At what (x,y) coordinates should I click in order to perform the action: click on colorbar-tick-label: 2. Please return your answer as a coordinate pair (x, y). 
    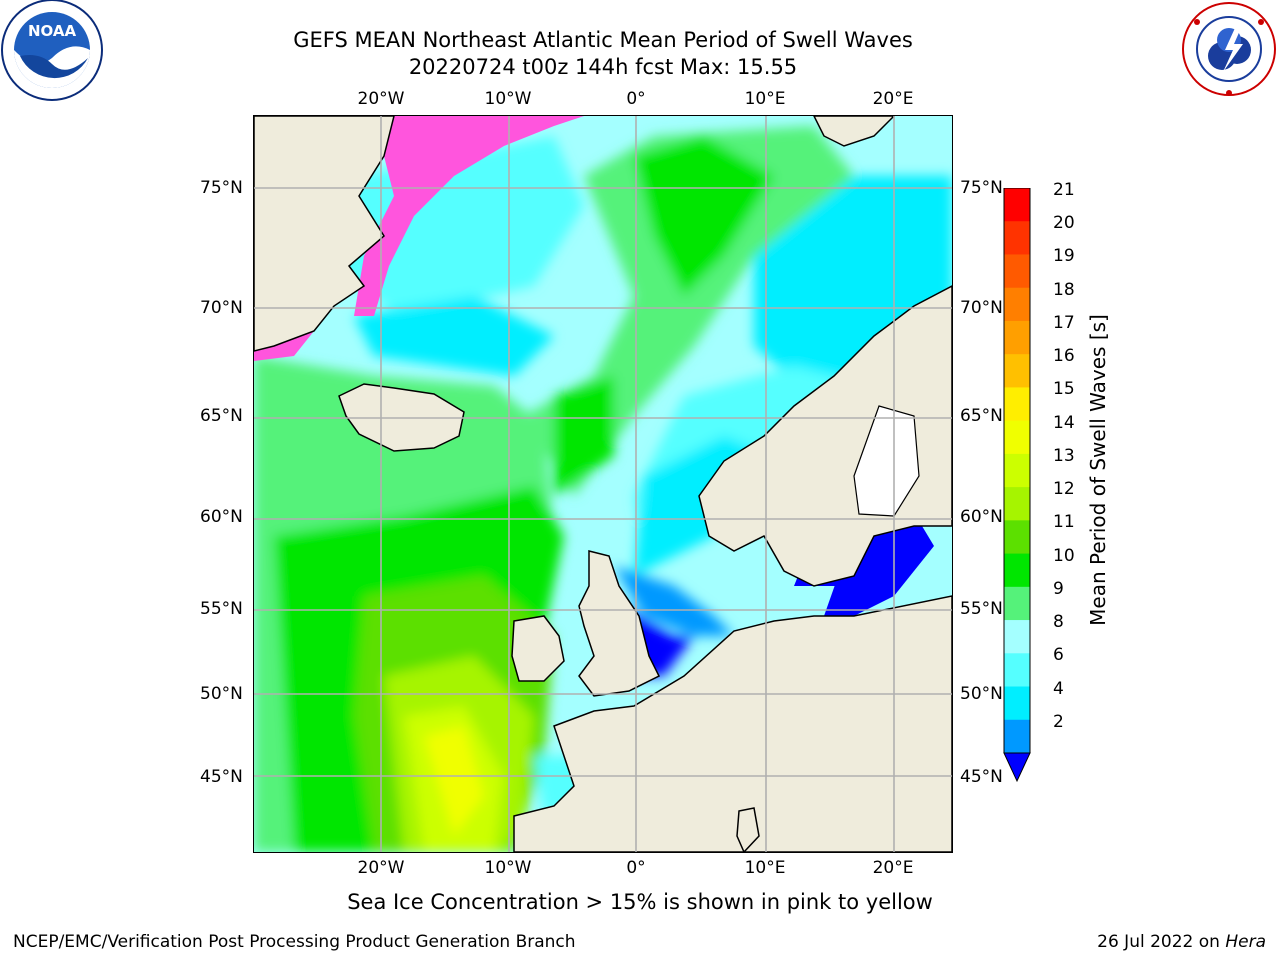
    Looking at the image, I should click on (1058, 721).